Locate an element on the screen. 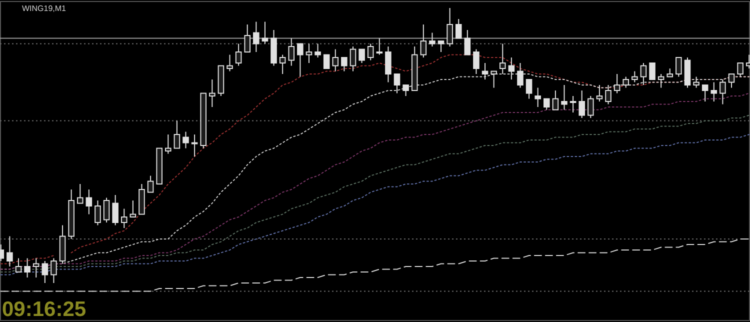  chart-title: WING19,M1 is located at coordinates (44, 8).